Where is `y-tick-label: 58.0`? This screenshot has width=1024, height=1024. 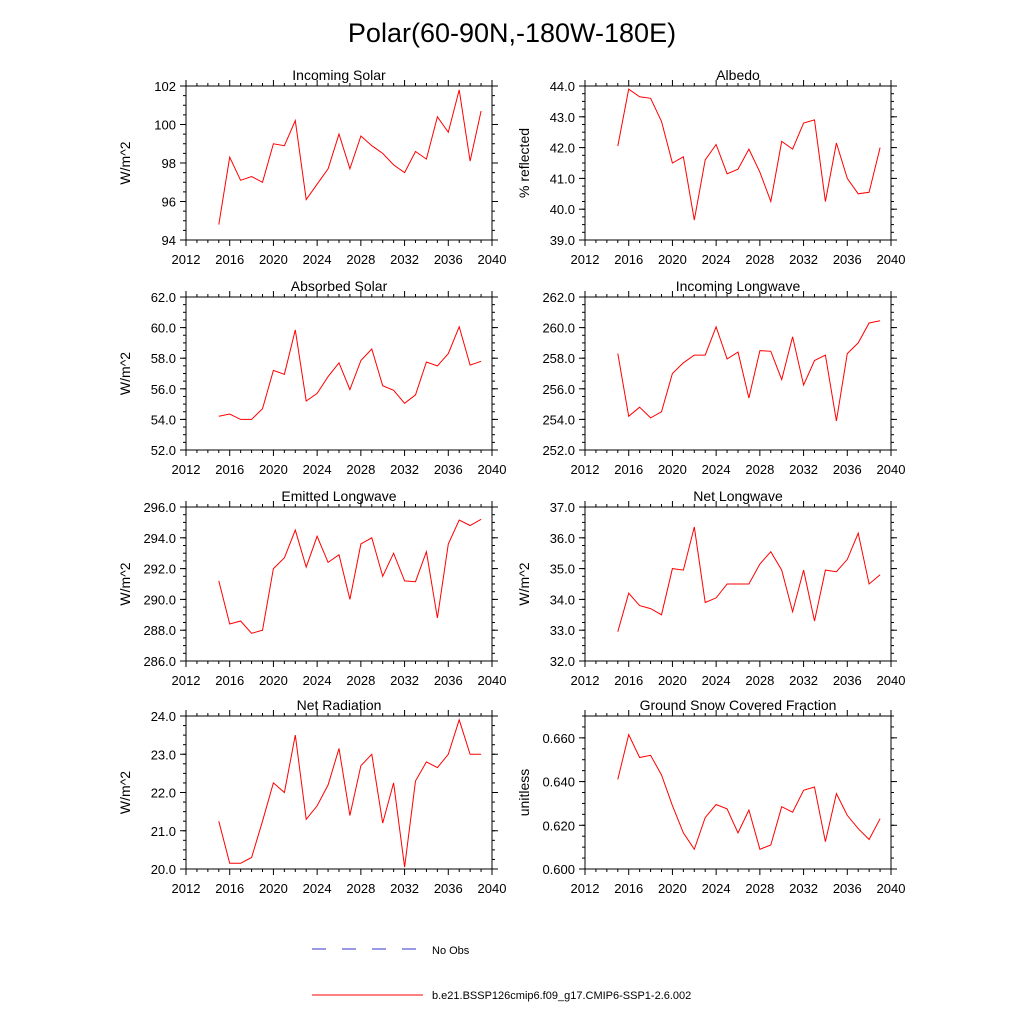
y-tick-label: 58.0 is located at coordinates (163, 358).